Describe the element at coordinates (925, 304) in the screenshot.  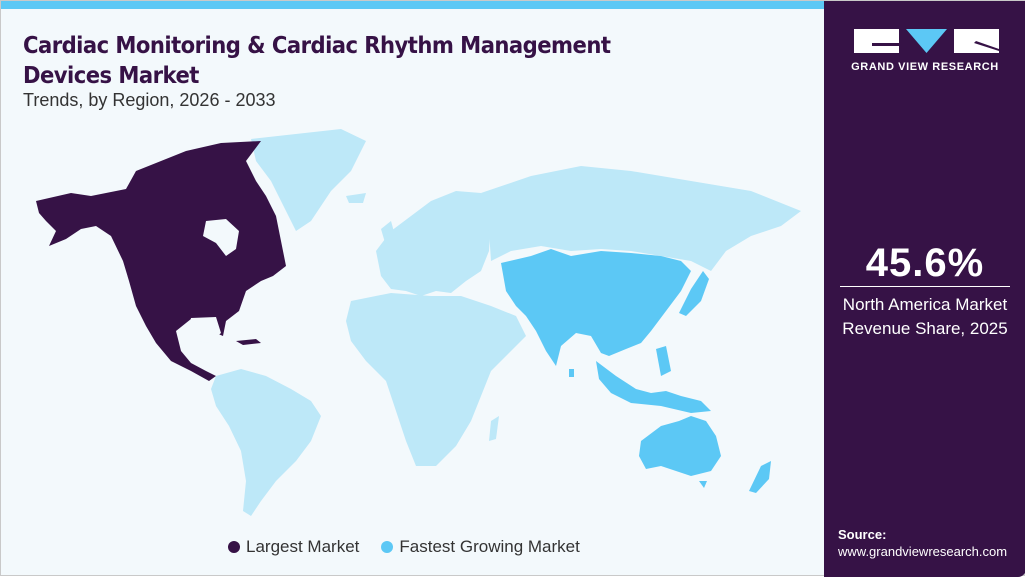
I see `stat-label-line-1: North America Market` at that location.